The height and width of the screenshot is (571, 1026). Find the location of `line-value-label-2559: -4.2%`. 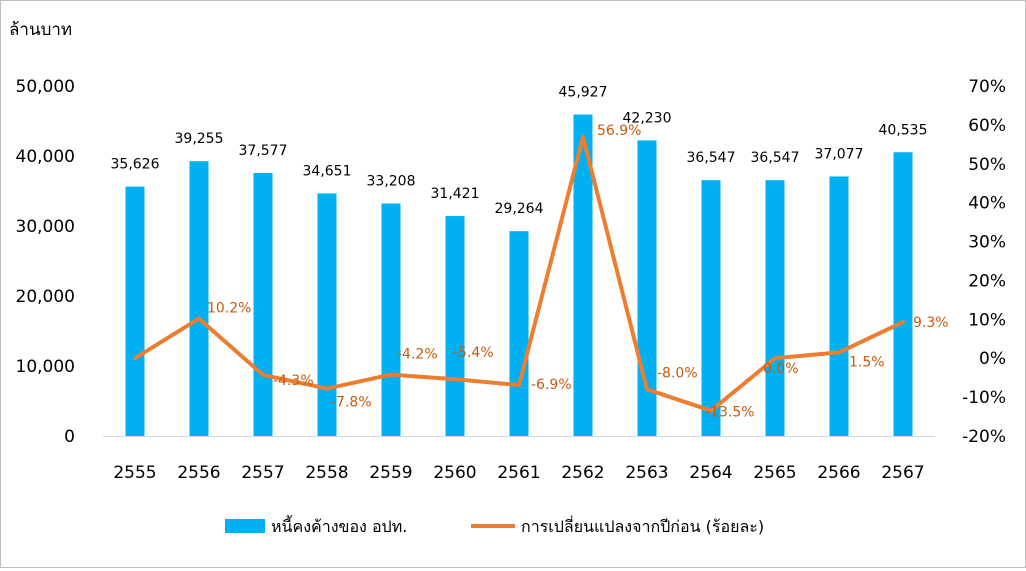

line-value-label-2559: -4.2% is located at coordinates (417, 355).